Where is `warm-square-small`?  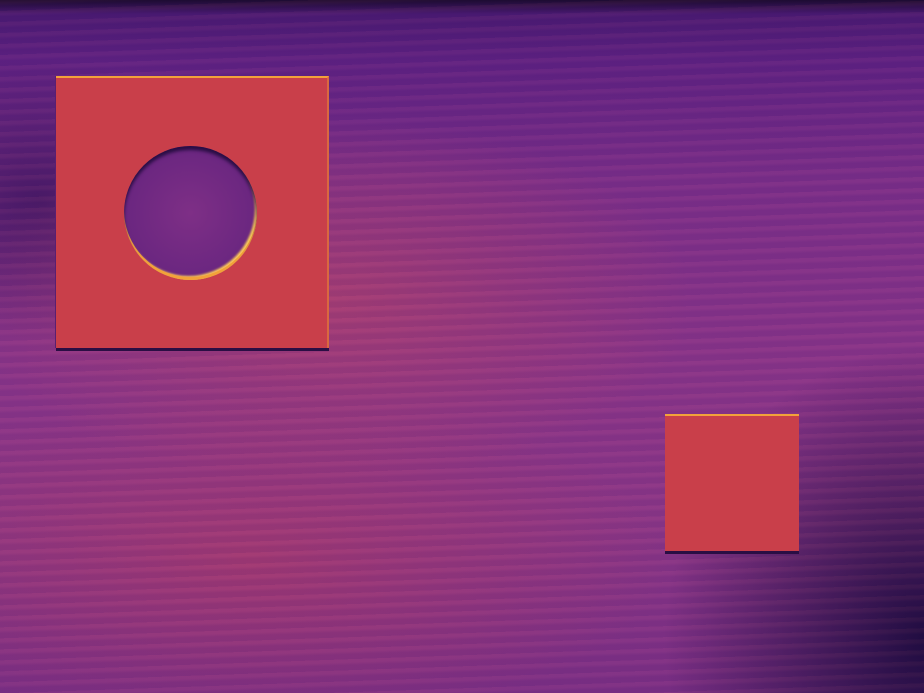
warm-square-small is located at coordinates (732, 482).